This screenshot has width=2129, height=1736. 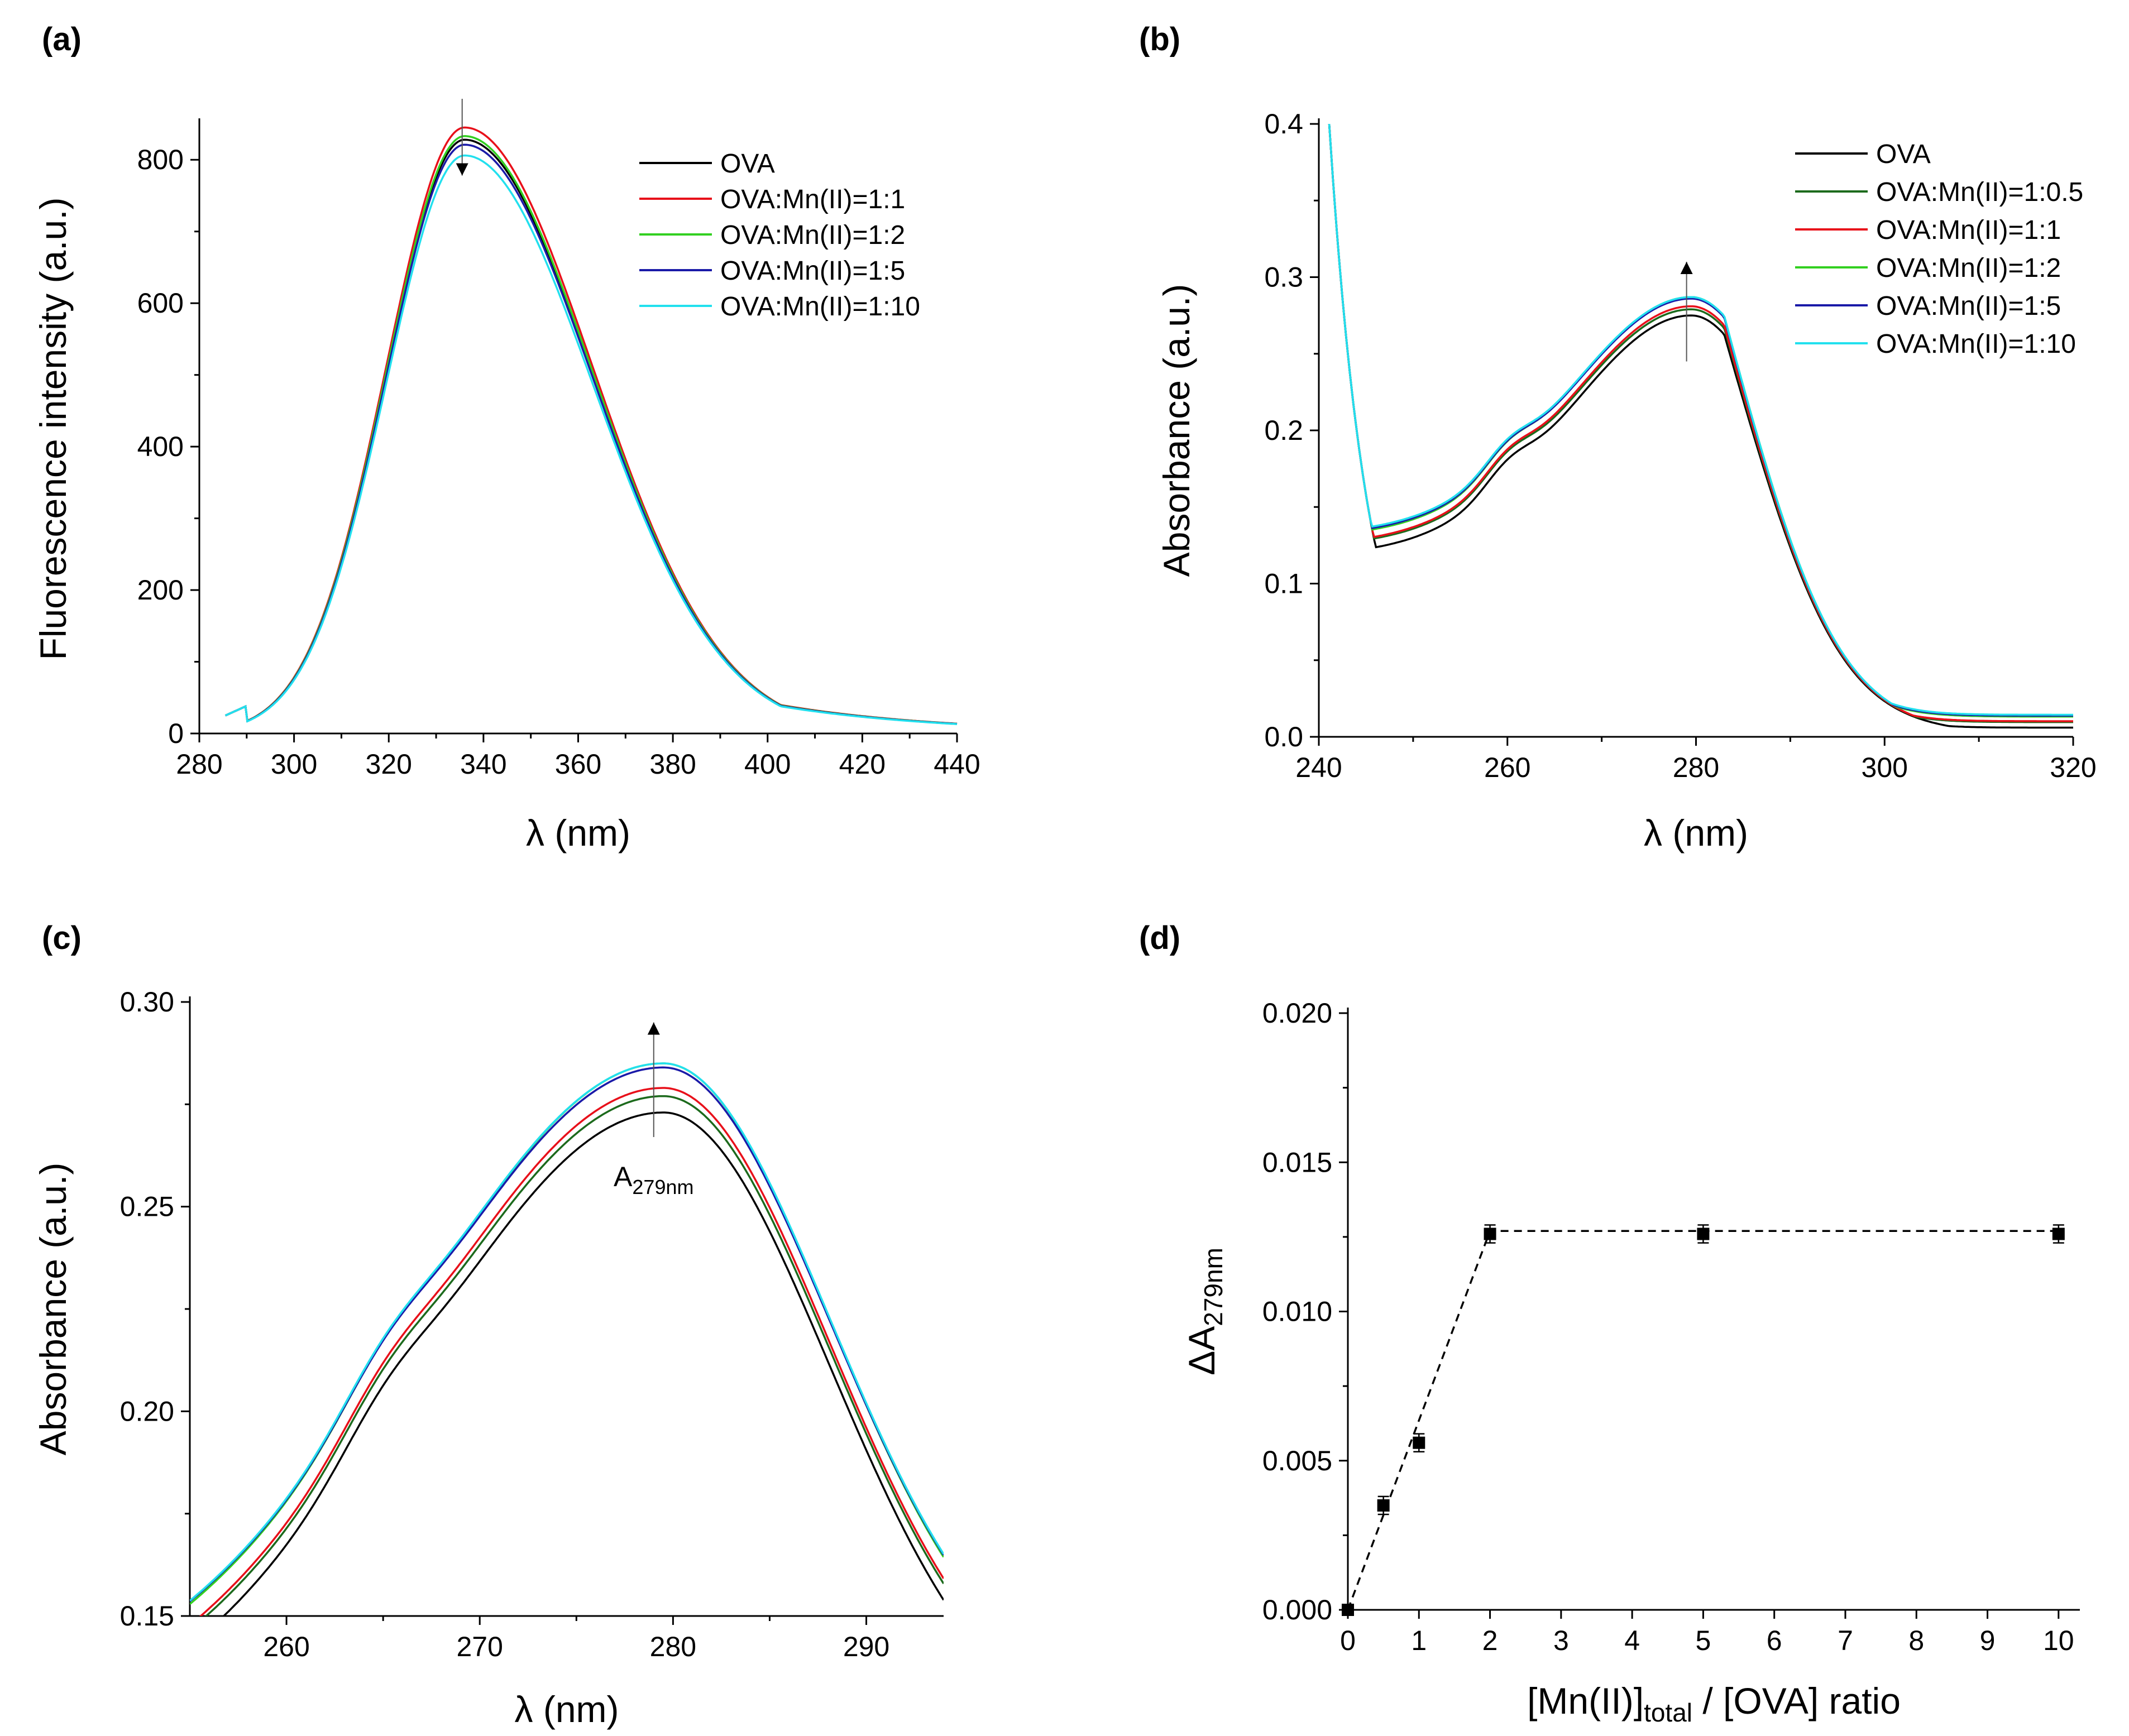 I want to click on b-y-axis-title: Absorbance (a.u.), so click(x=1176, y=430).